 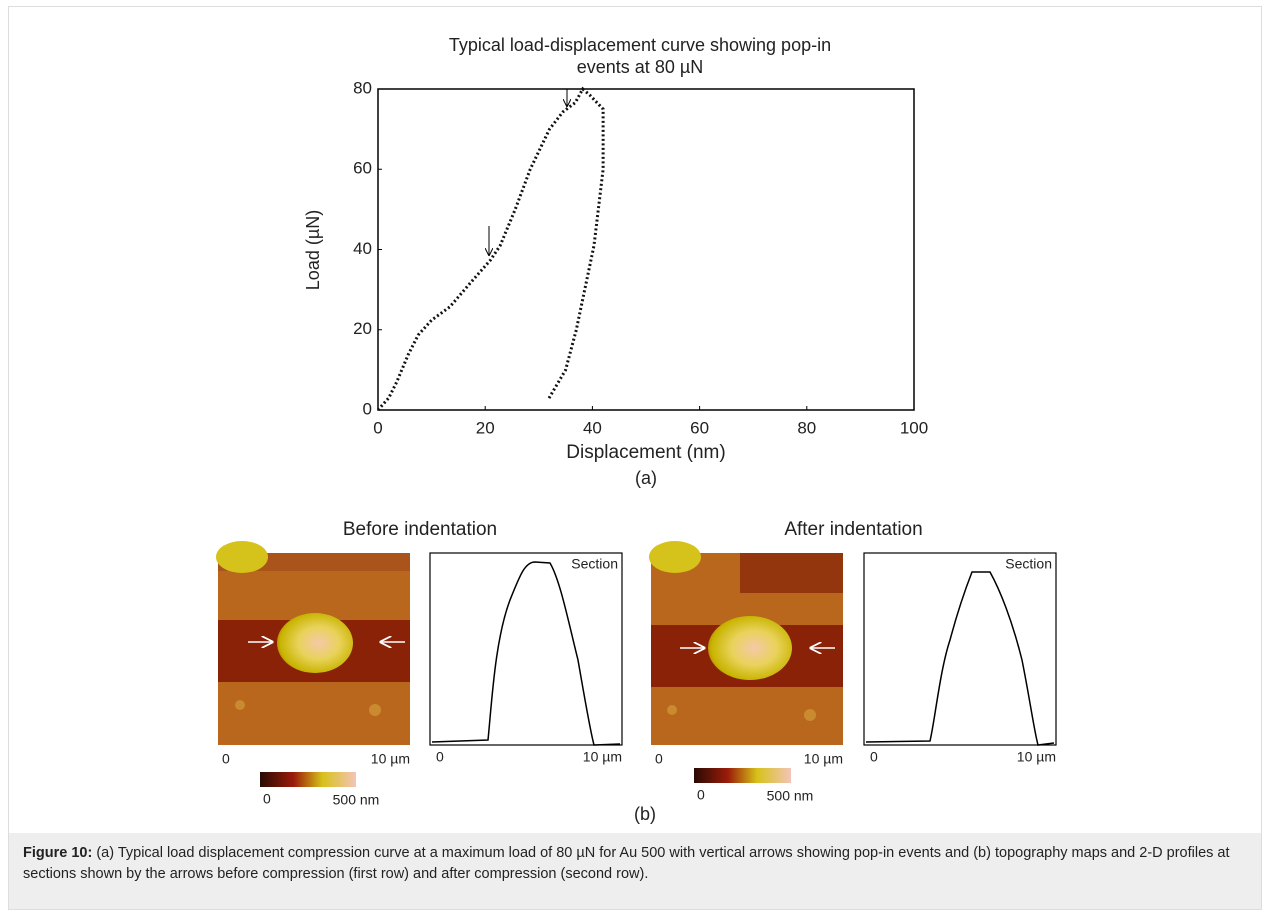 I want to click on panel-label: (b), so click(x=645, y=814).